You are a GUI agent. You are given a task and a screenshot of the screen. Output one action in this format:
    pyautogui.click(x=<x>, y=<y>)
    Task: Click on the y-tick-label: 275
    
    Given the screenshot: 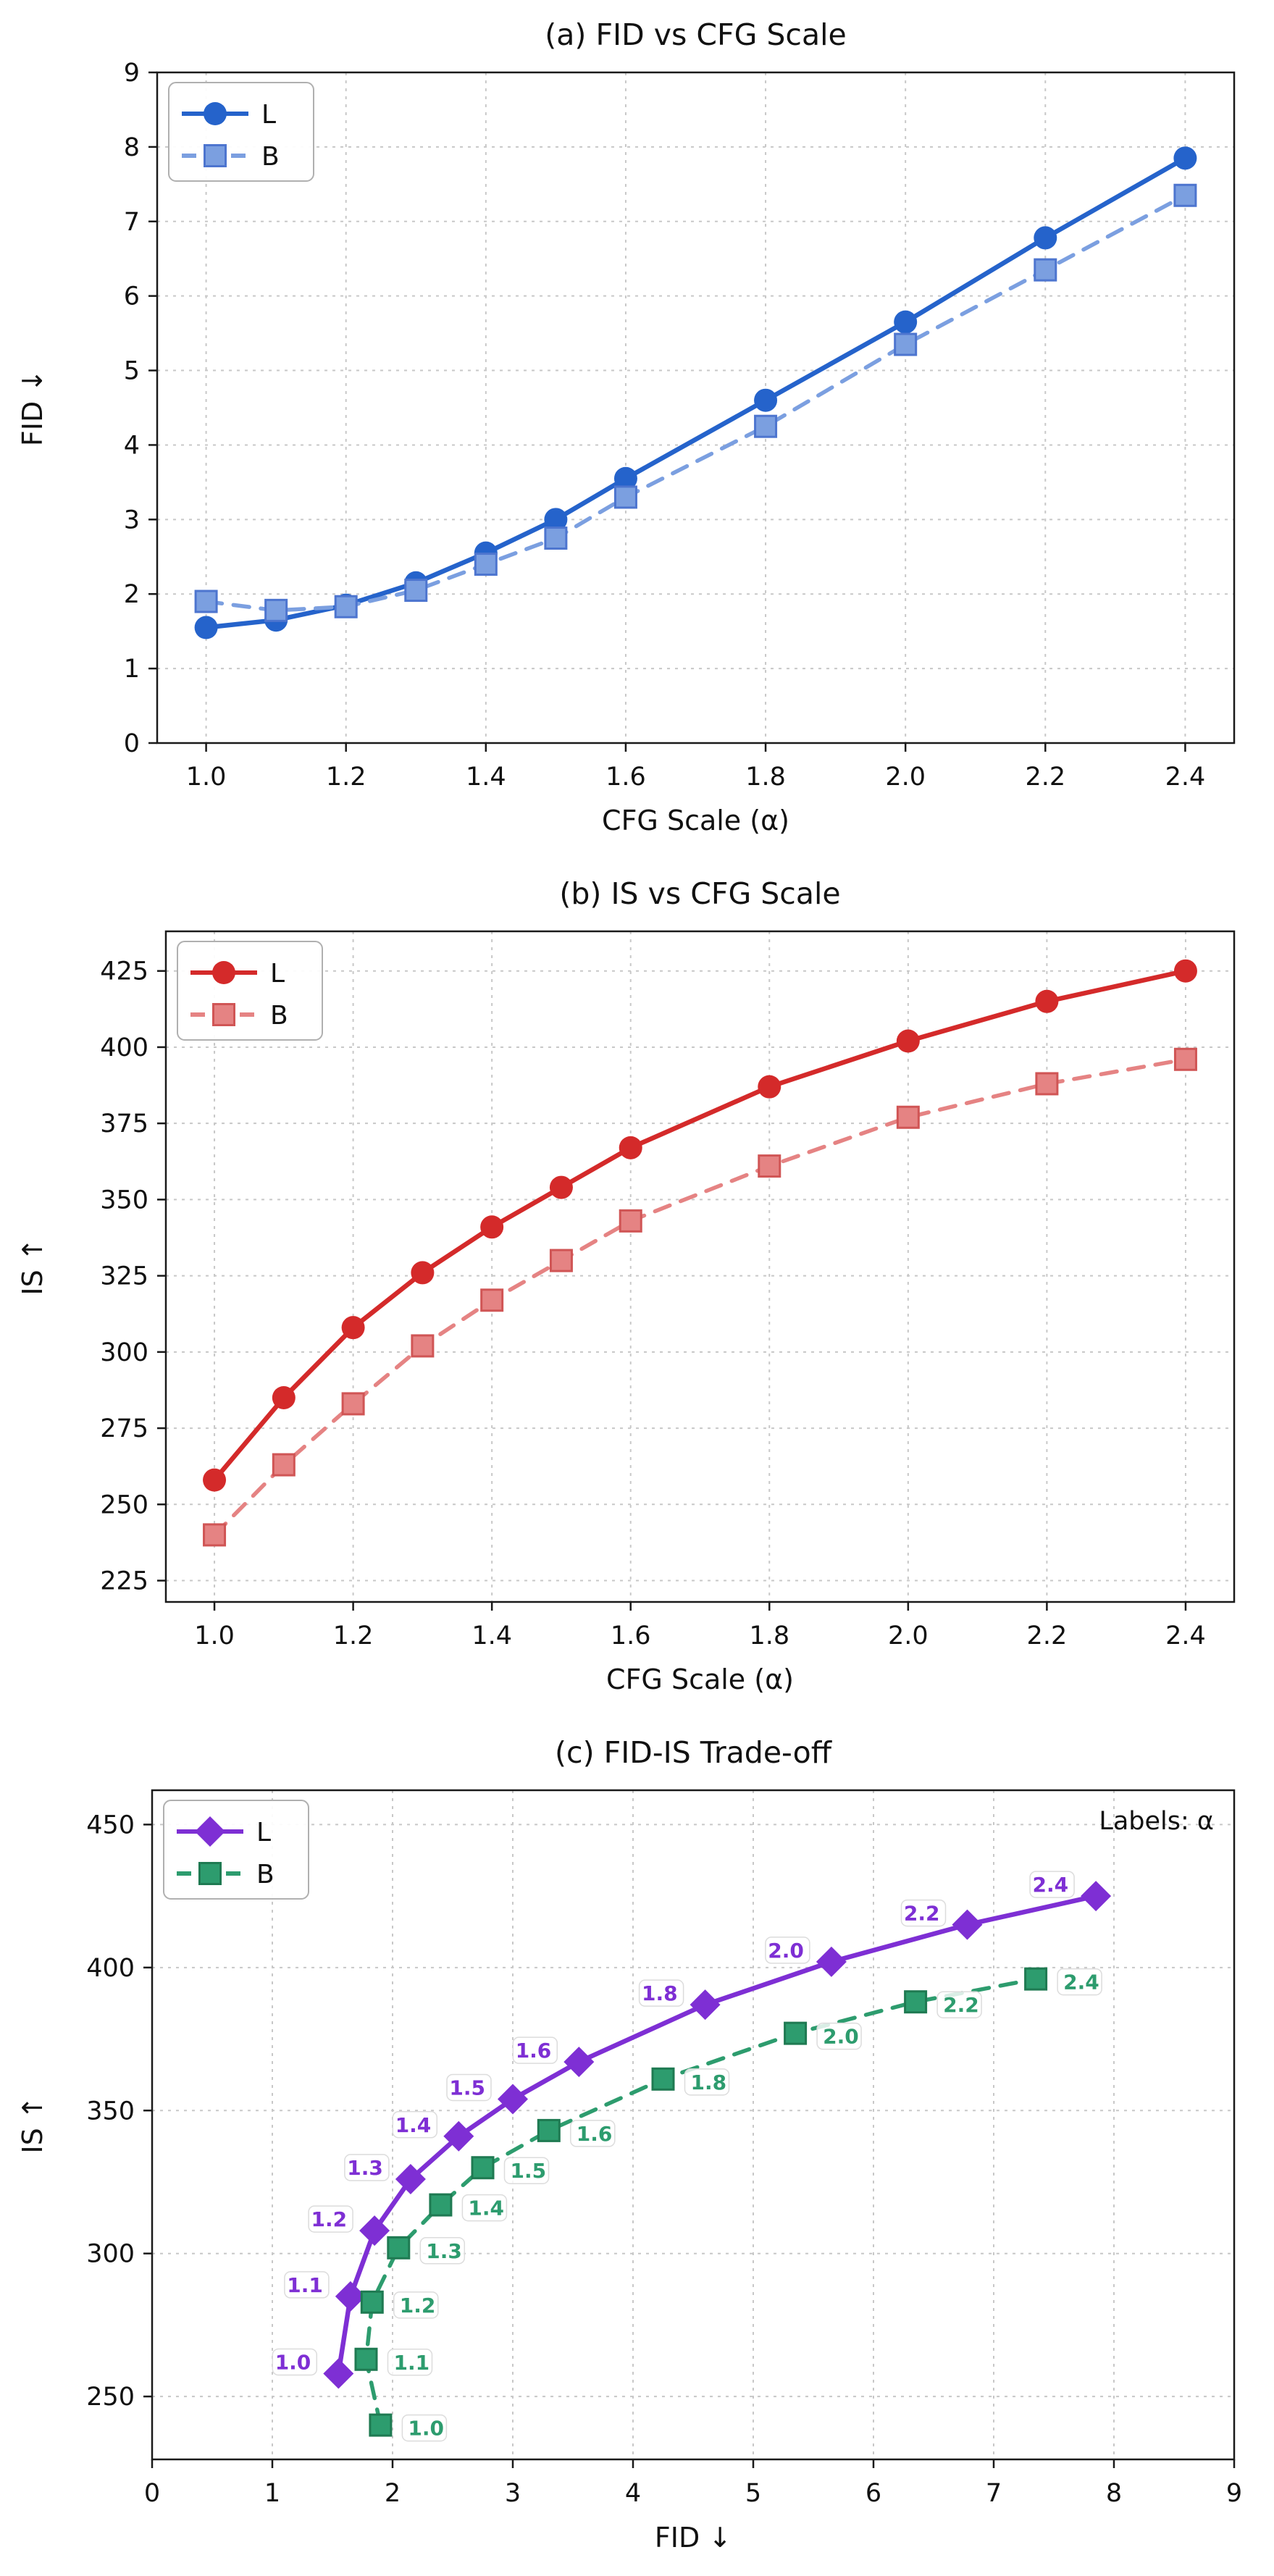 What is the action you would take?
    pyautogui.click(x=124, y=1428)
    